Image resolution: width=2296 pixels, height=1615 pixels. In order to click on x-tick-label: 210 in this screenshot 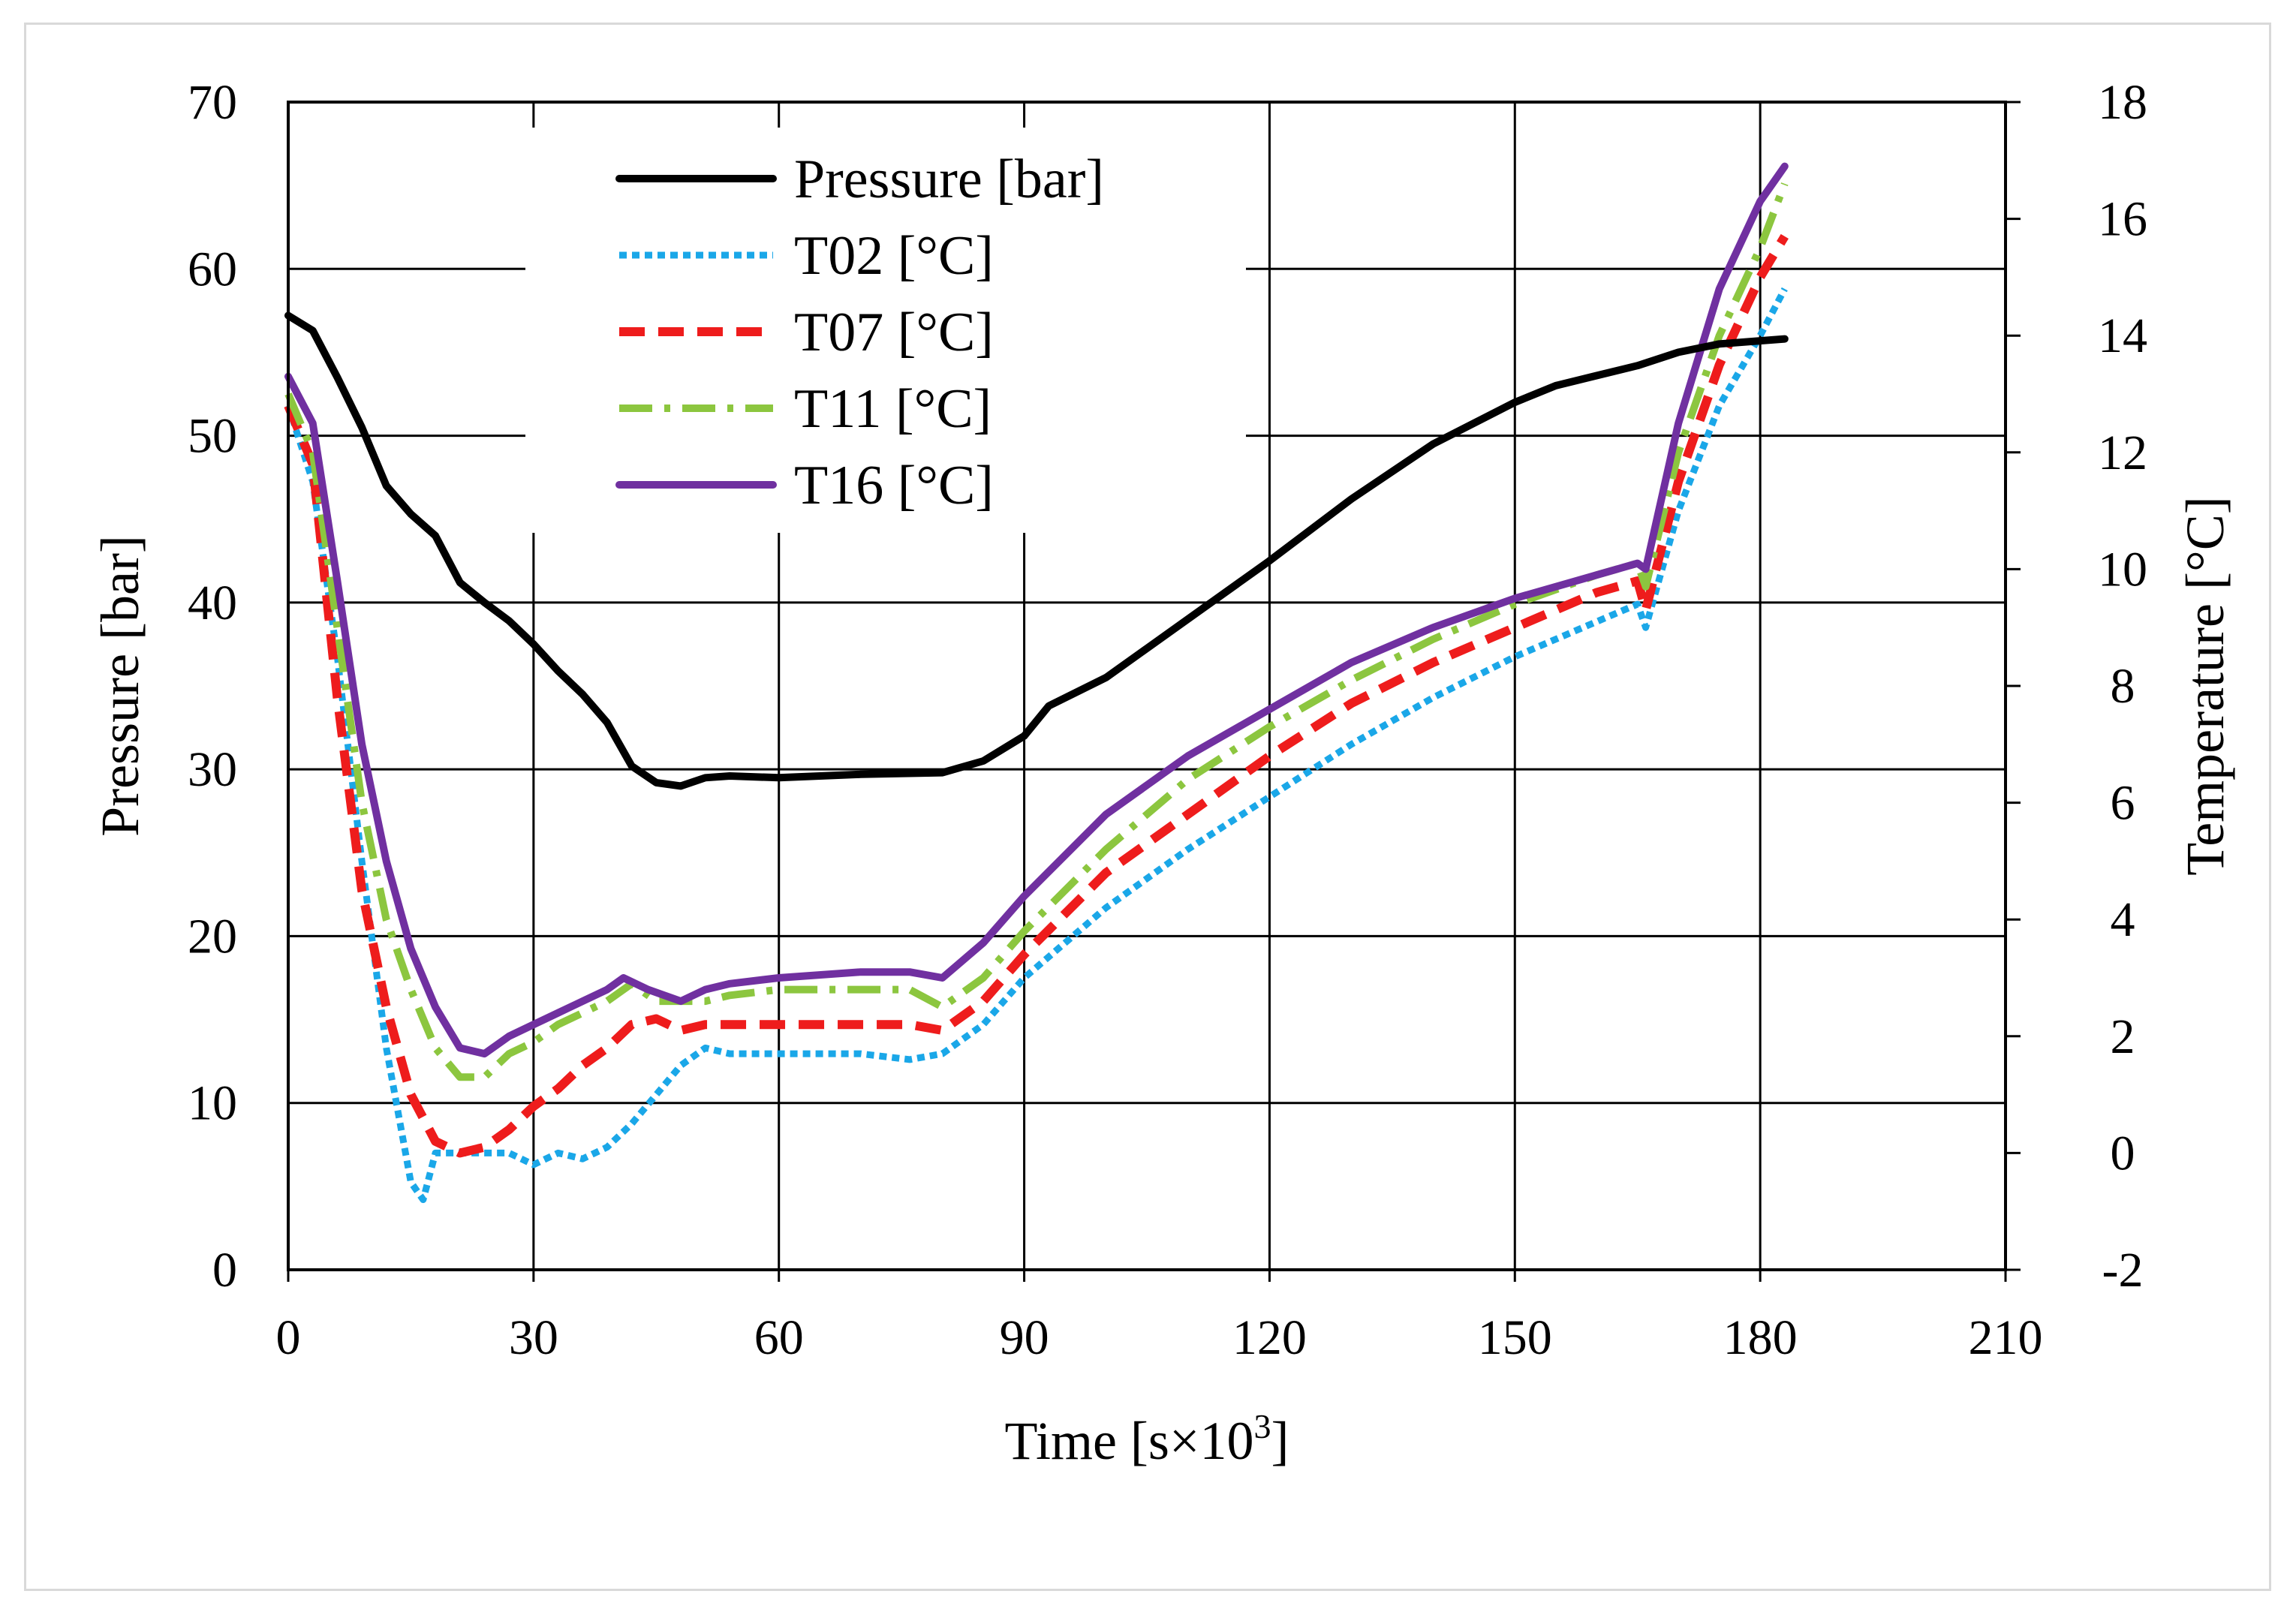, I will do `click(2006, 1337)`.